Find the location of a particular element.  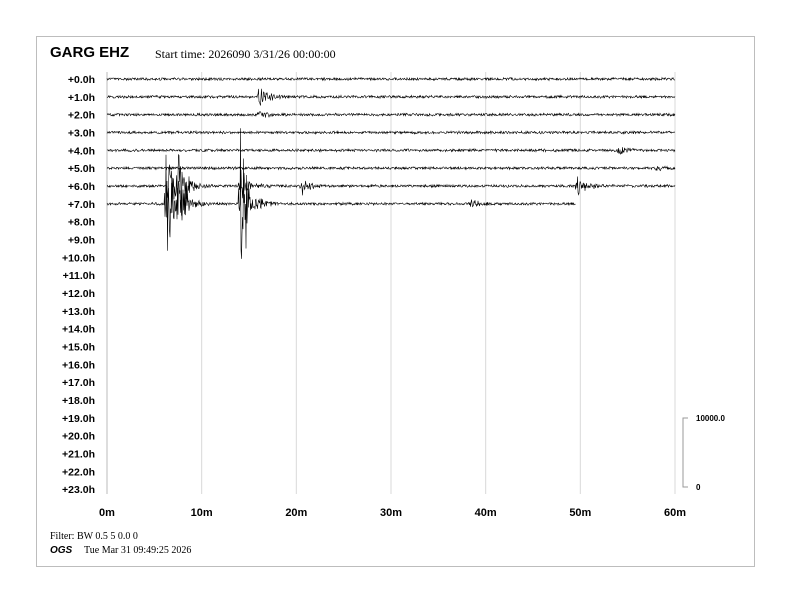

row-label: +3.0h is located at coordinates (81, 133).